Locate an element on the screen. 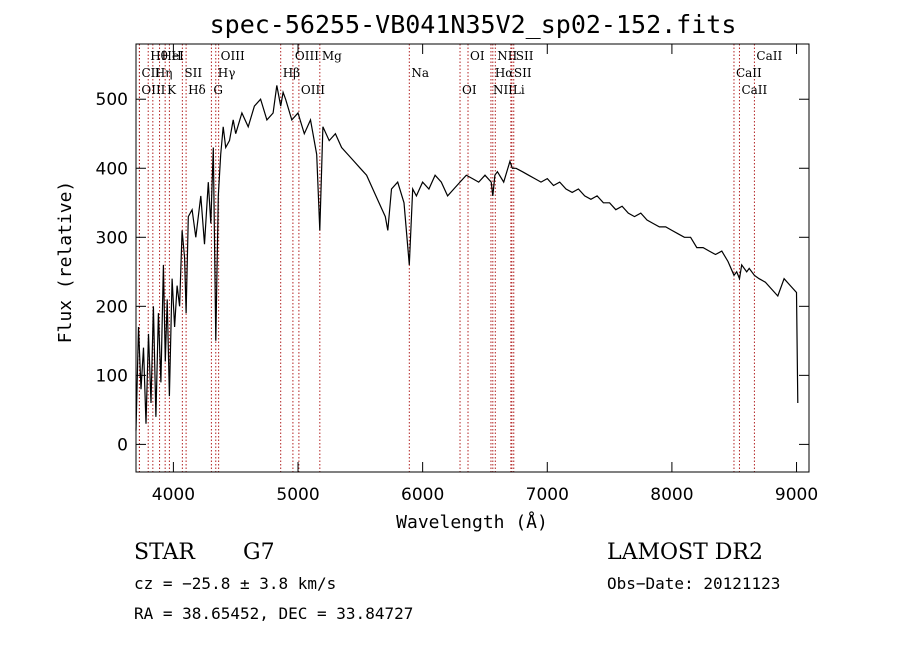 The width and height of the screenshot is (900, 654). x-tick-label: 6000 is located at coordinates (422, 495).